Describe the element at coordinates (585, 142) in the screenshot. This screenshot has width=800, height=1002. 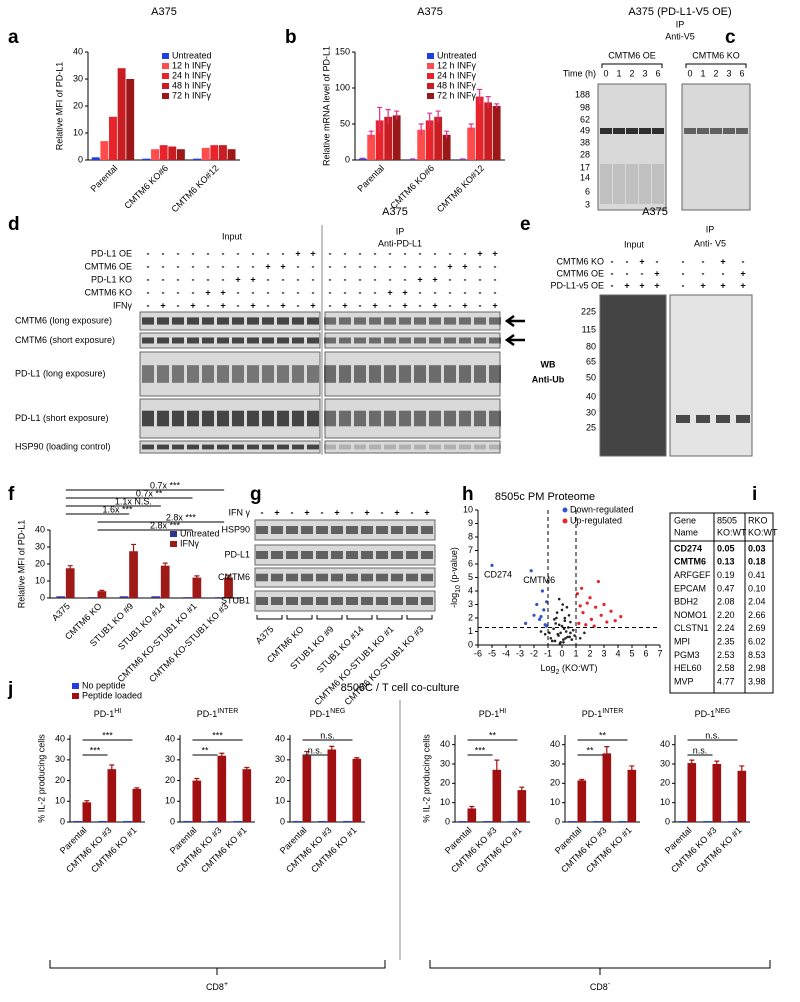
I see `marker-label: 38` at that location.